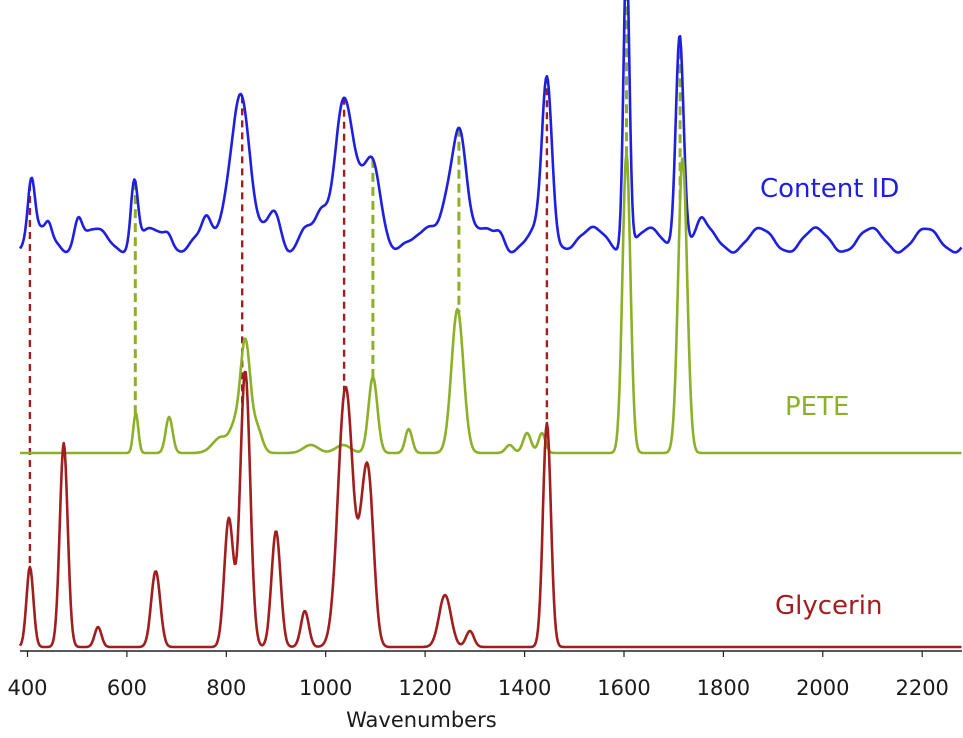  What do you see at coordinates (829, 189) in the screenshot?
I see `series-label-content-id: Content ID` at bounding box center [829, 189].